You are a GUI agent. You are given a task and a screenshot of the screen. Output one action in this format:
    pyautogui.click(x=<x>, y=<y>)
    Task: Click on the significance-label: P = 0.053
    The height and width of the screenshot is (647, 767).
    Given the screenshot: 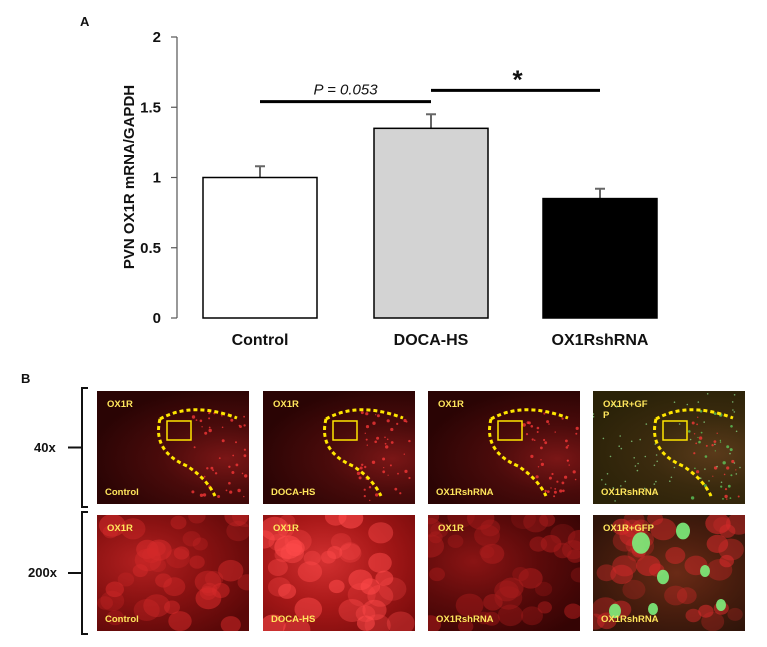 What is the action you would take?
    pyautogui.click(x=345, y=90)
    